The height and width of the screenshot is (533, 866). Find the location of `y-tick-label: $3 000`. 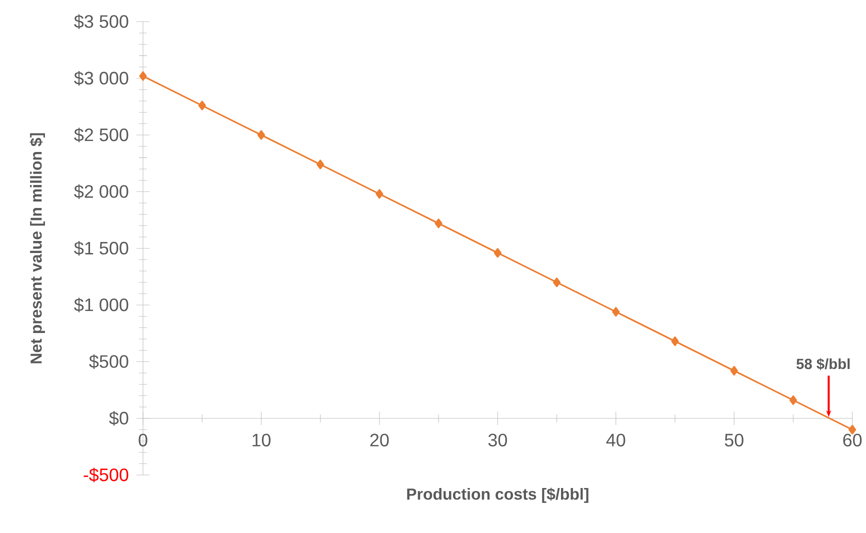

y-tick-label: $3 000 is located at coordinates (101, 78).